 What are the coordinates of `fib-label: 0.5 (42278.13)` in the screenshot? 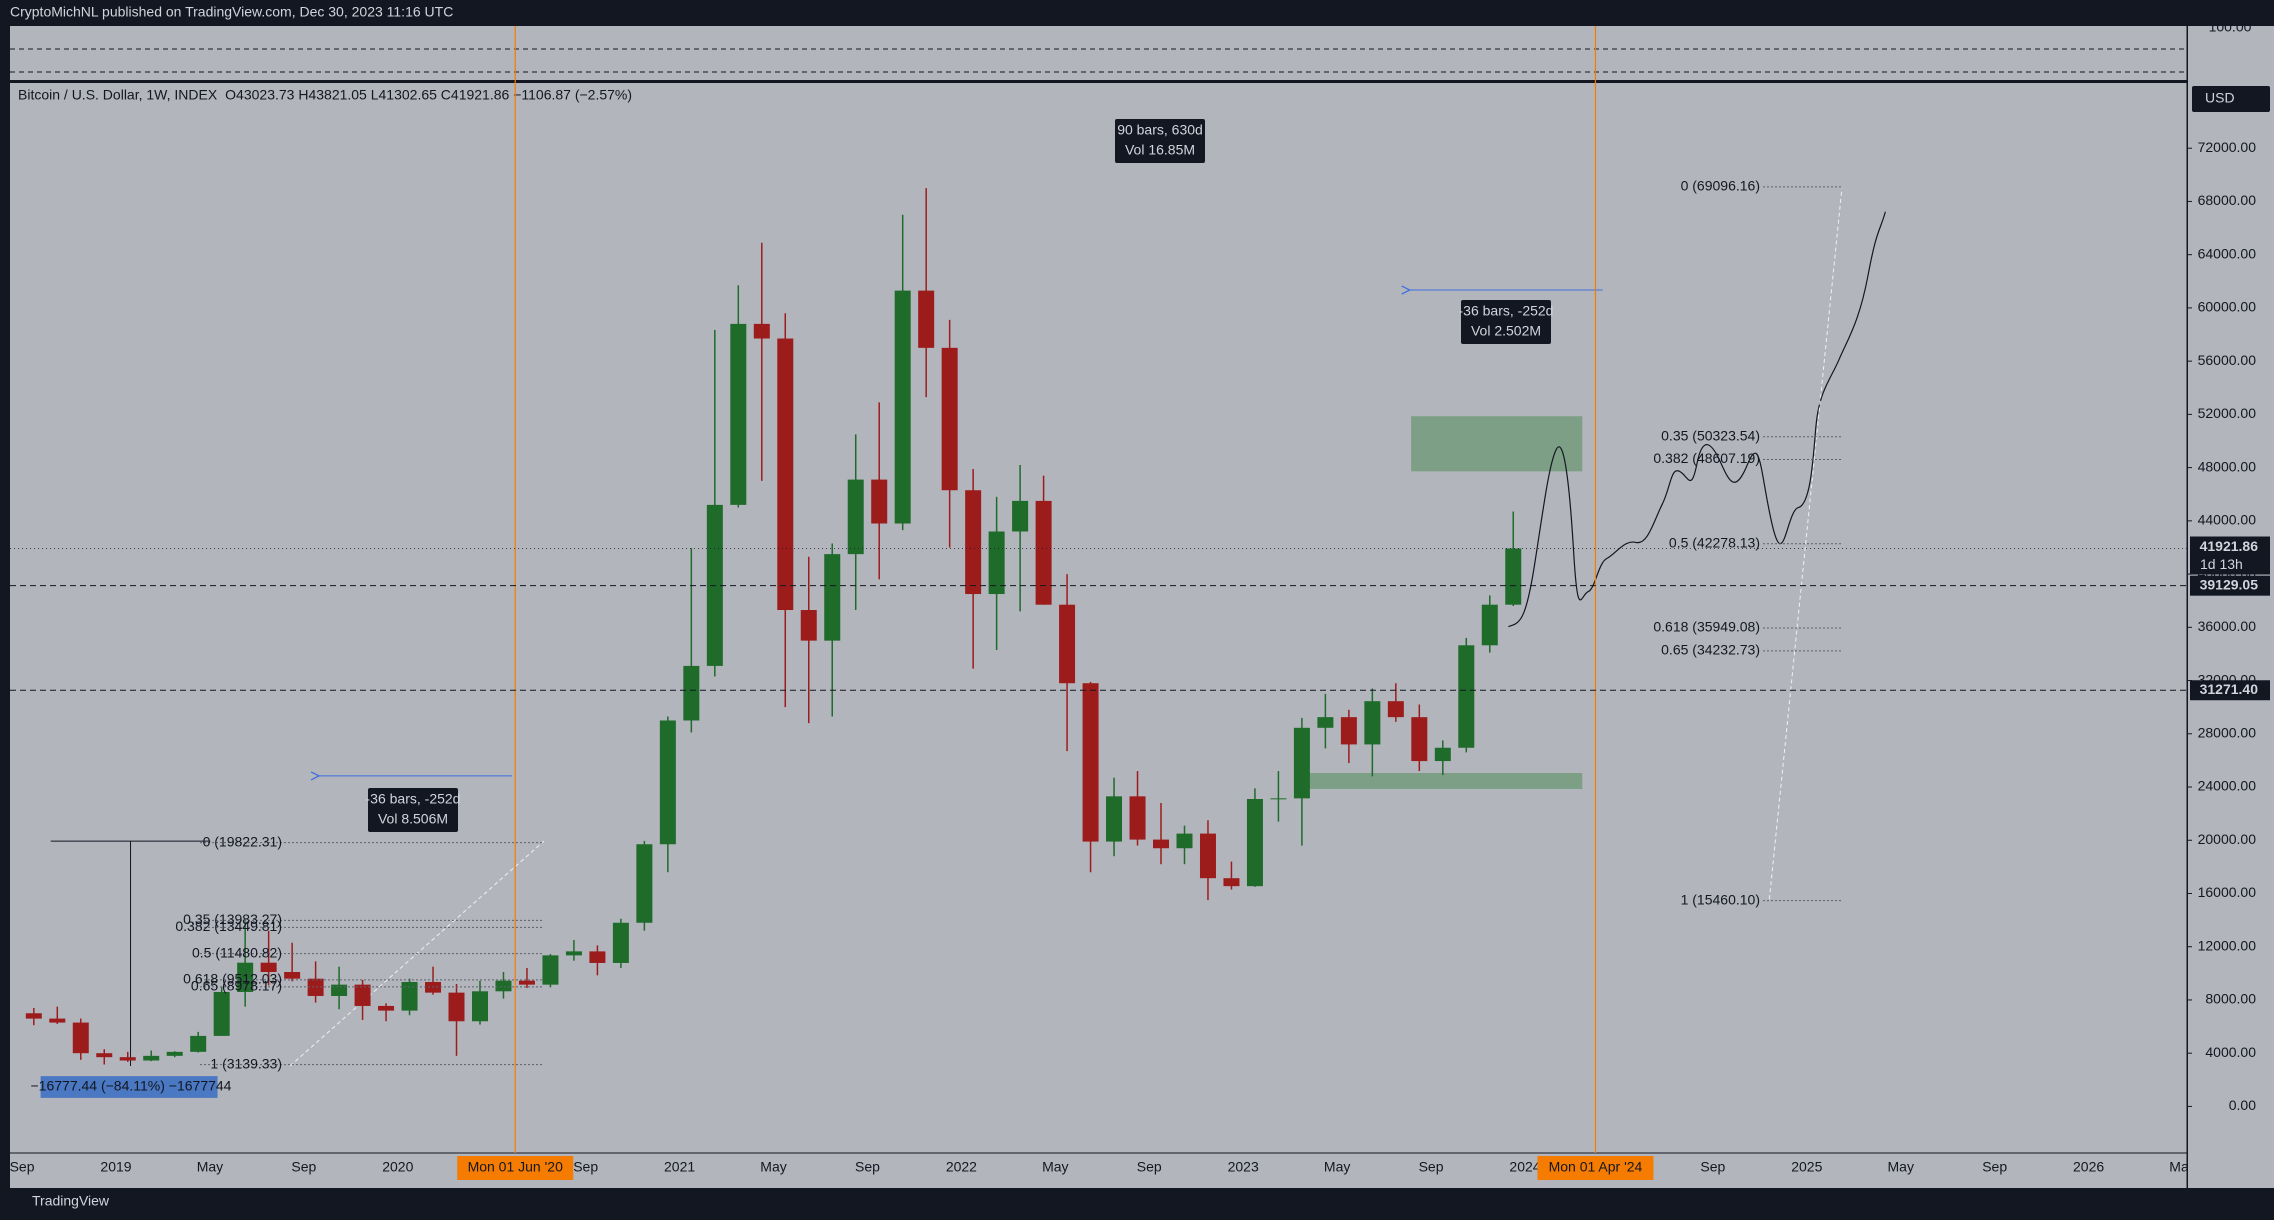 It's located at (1714, 542).